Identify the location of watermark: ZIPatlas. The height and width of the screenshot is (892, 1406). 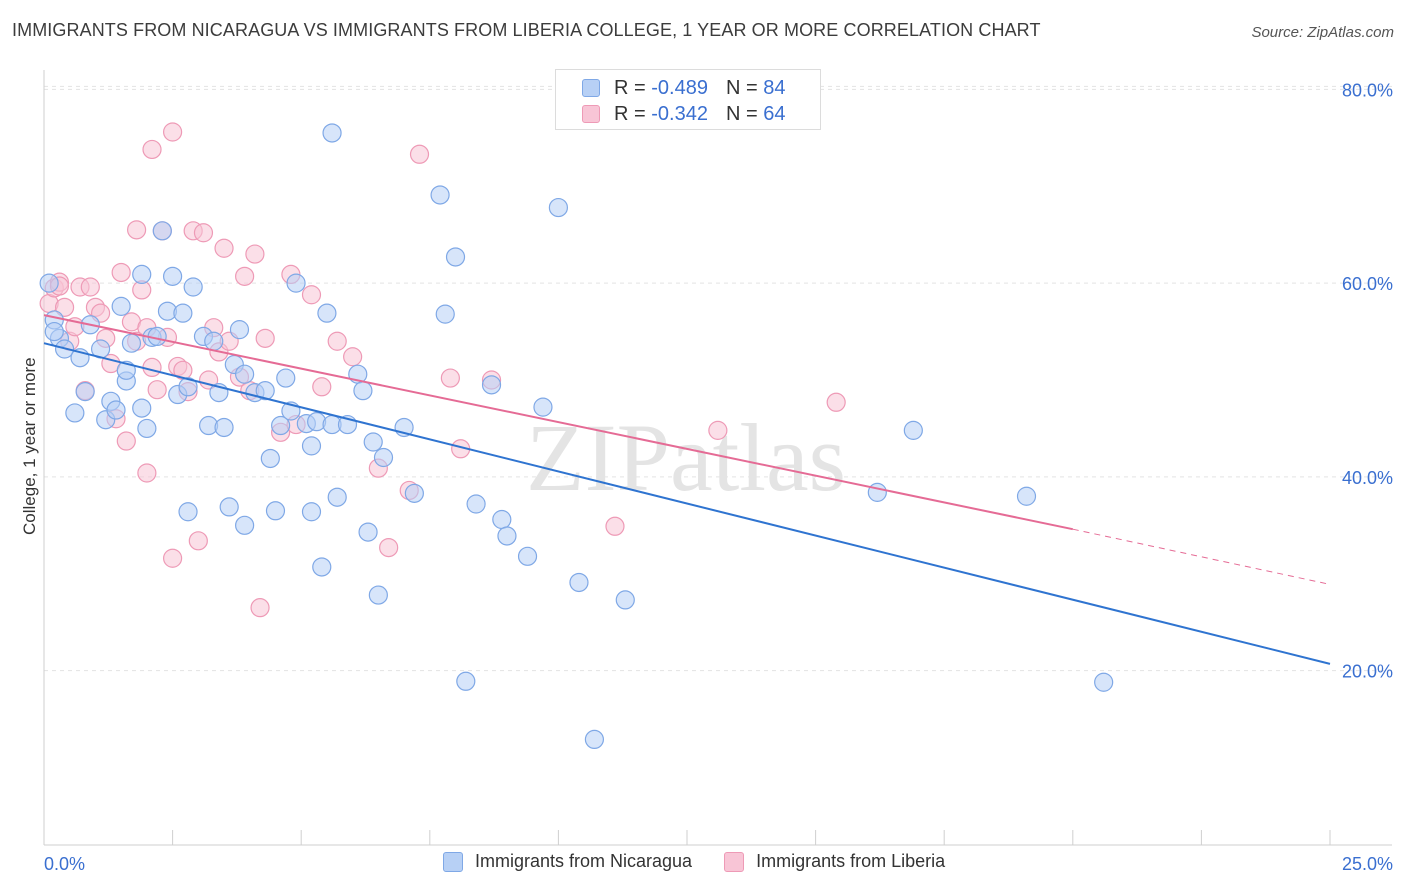
(686, 457).